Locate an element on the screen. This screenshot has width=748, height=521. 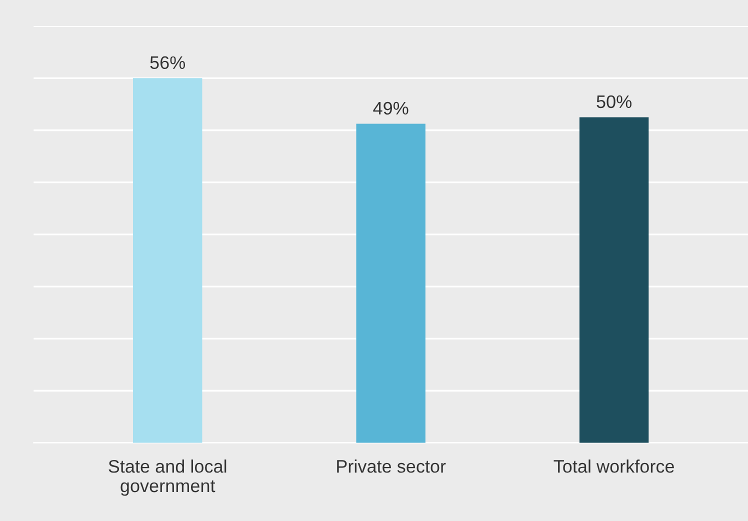
data-label: 49% is located at coordinates (390, 108).